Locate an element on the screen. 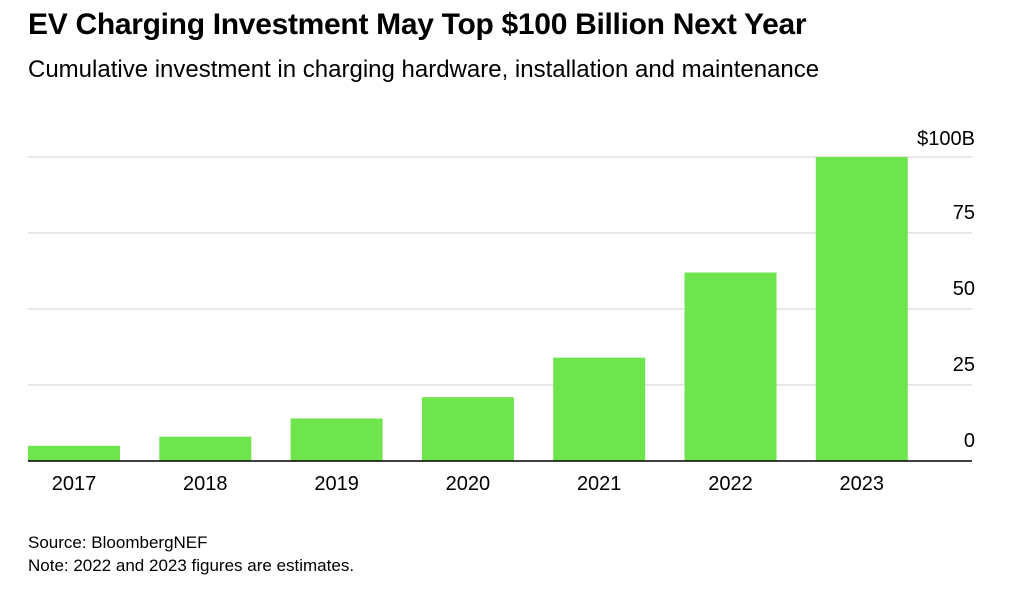 This screenshot has width=1024, height=594. bar-2019 is located at coordinates (336, 439).